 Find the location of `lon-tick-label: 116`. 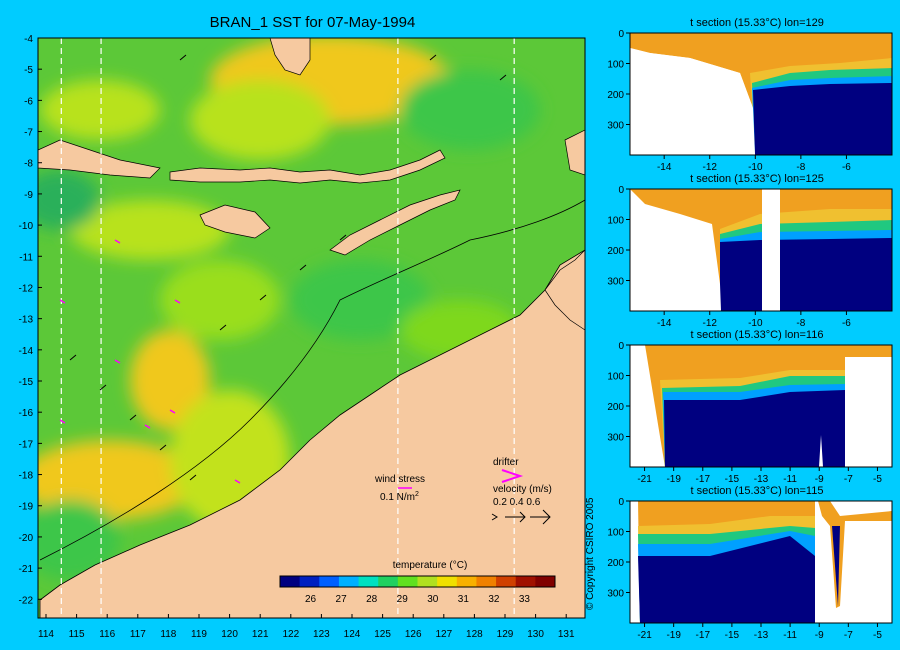

lon-tick-label: 116 is located at coordinates (107, 634).